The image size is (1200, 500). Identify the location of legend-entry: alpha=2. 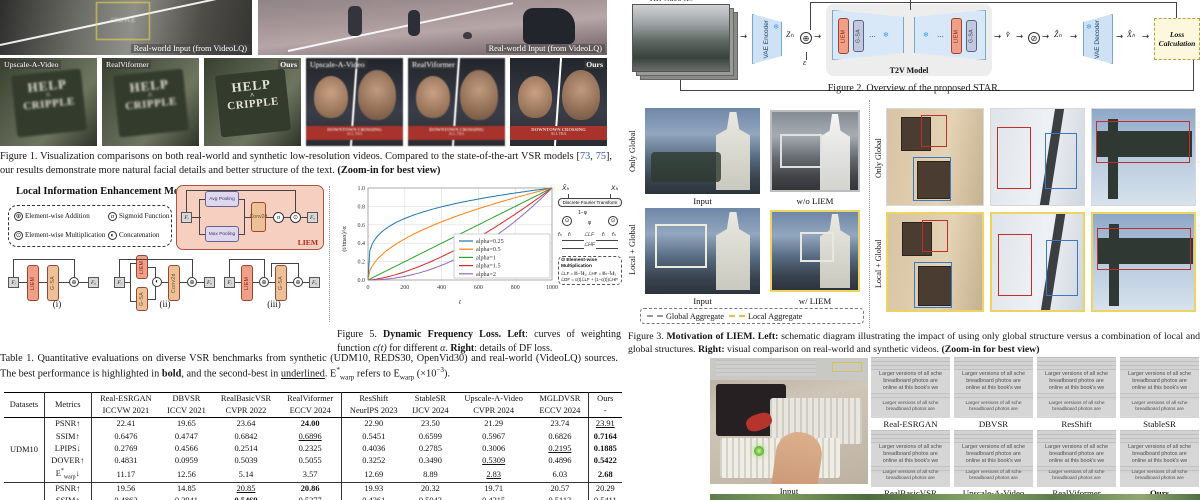
(486, 274).